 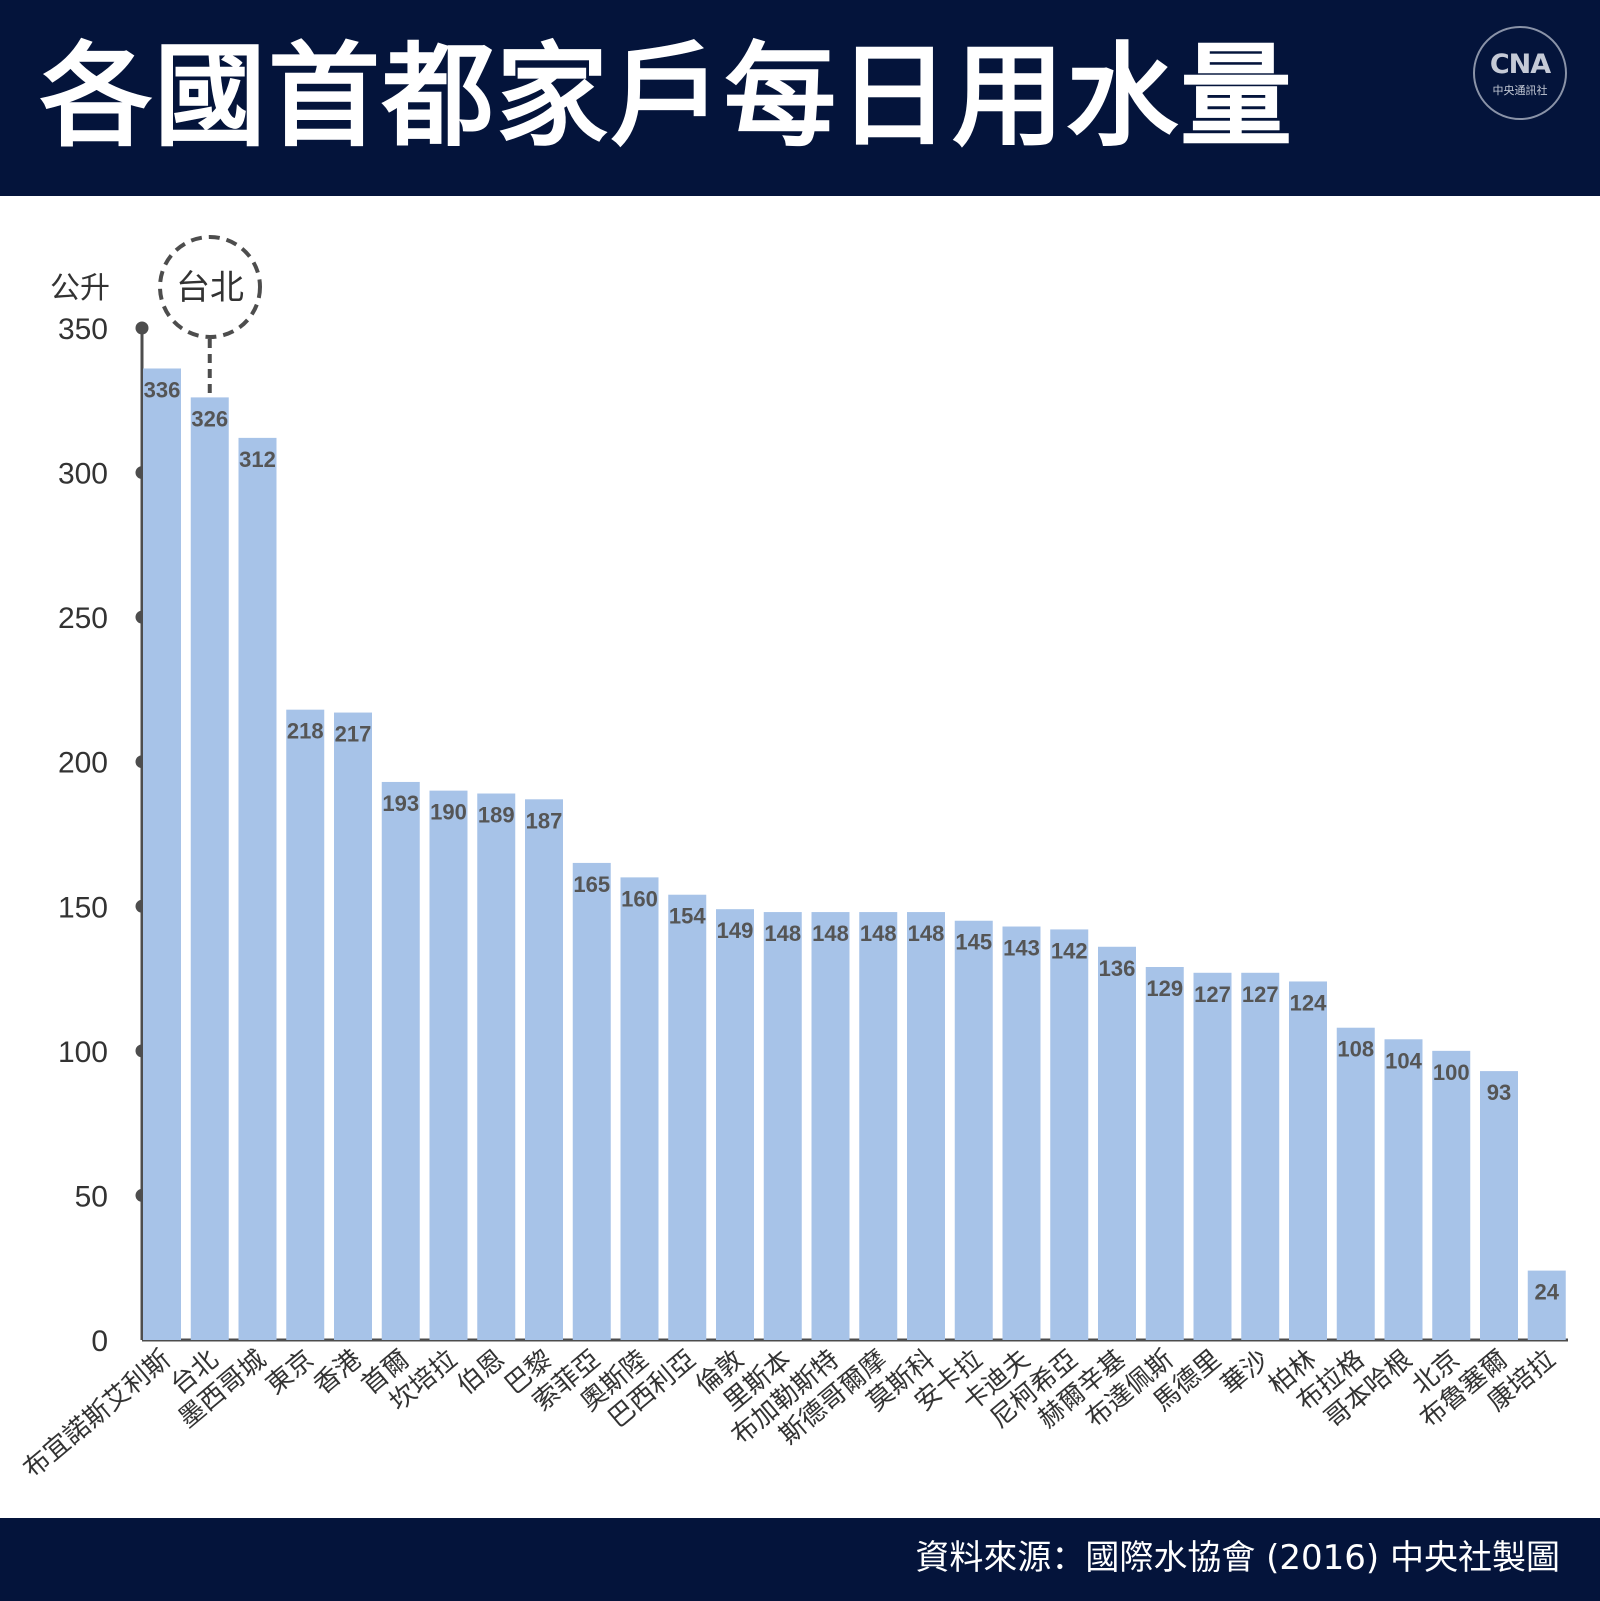 What do you see at coordinates (1308, 1002) in the screenshot?
I see `bar-value-label: 124` at bounding box center [1308, 1002].